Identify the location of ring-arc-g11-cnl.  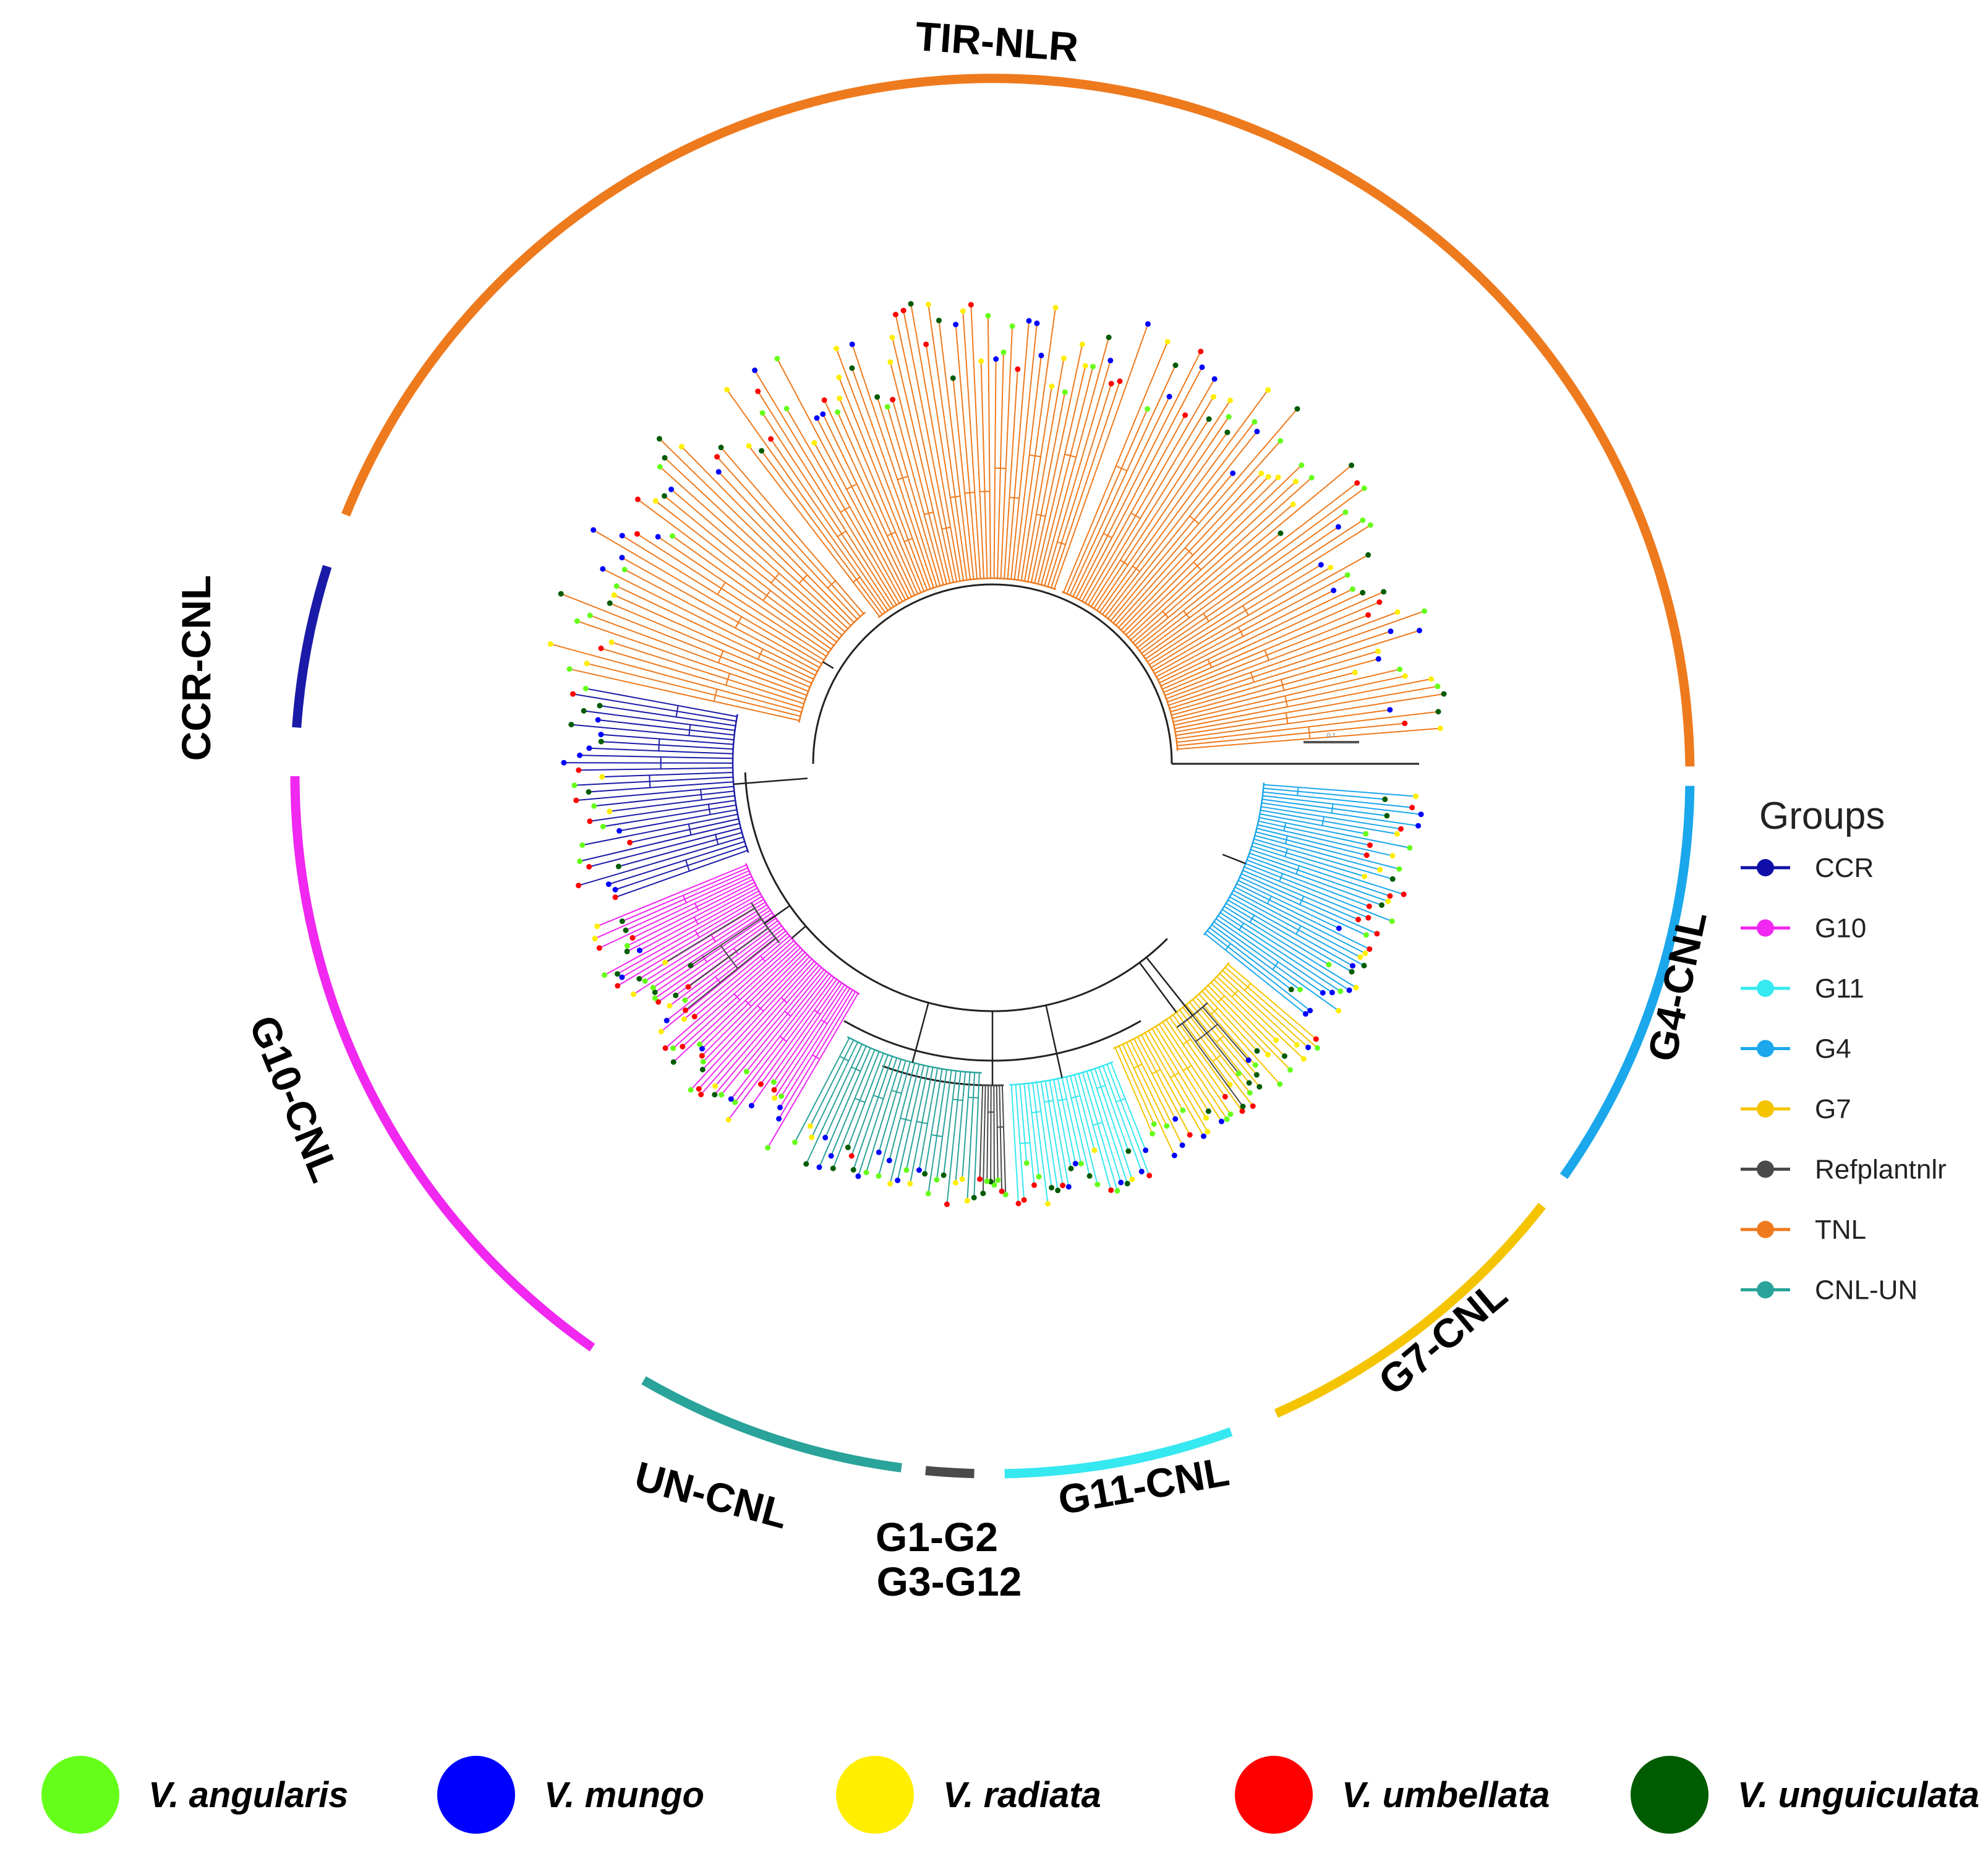
(1118, 1453).